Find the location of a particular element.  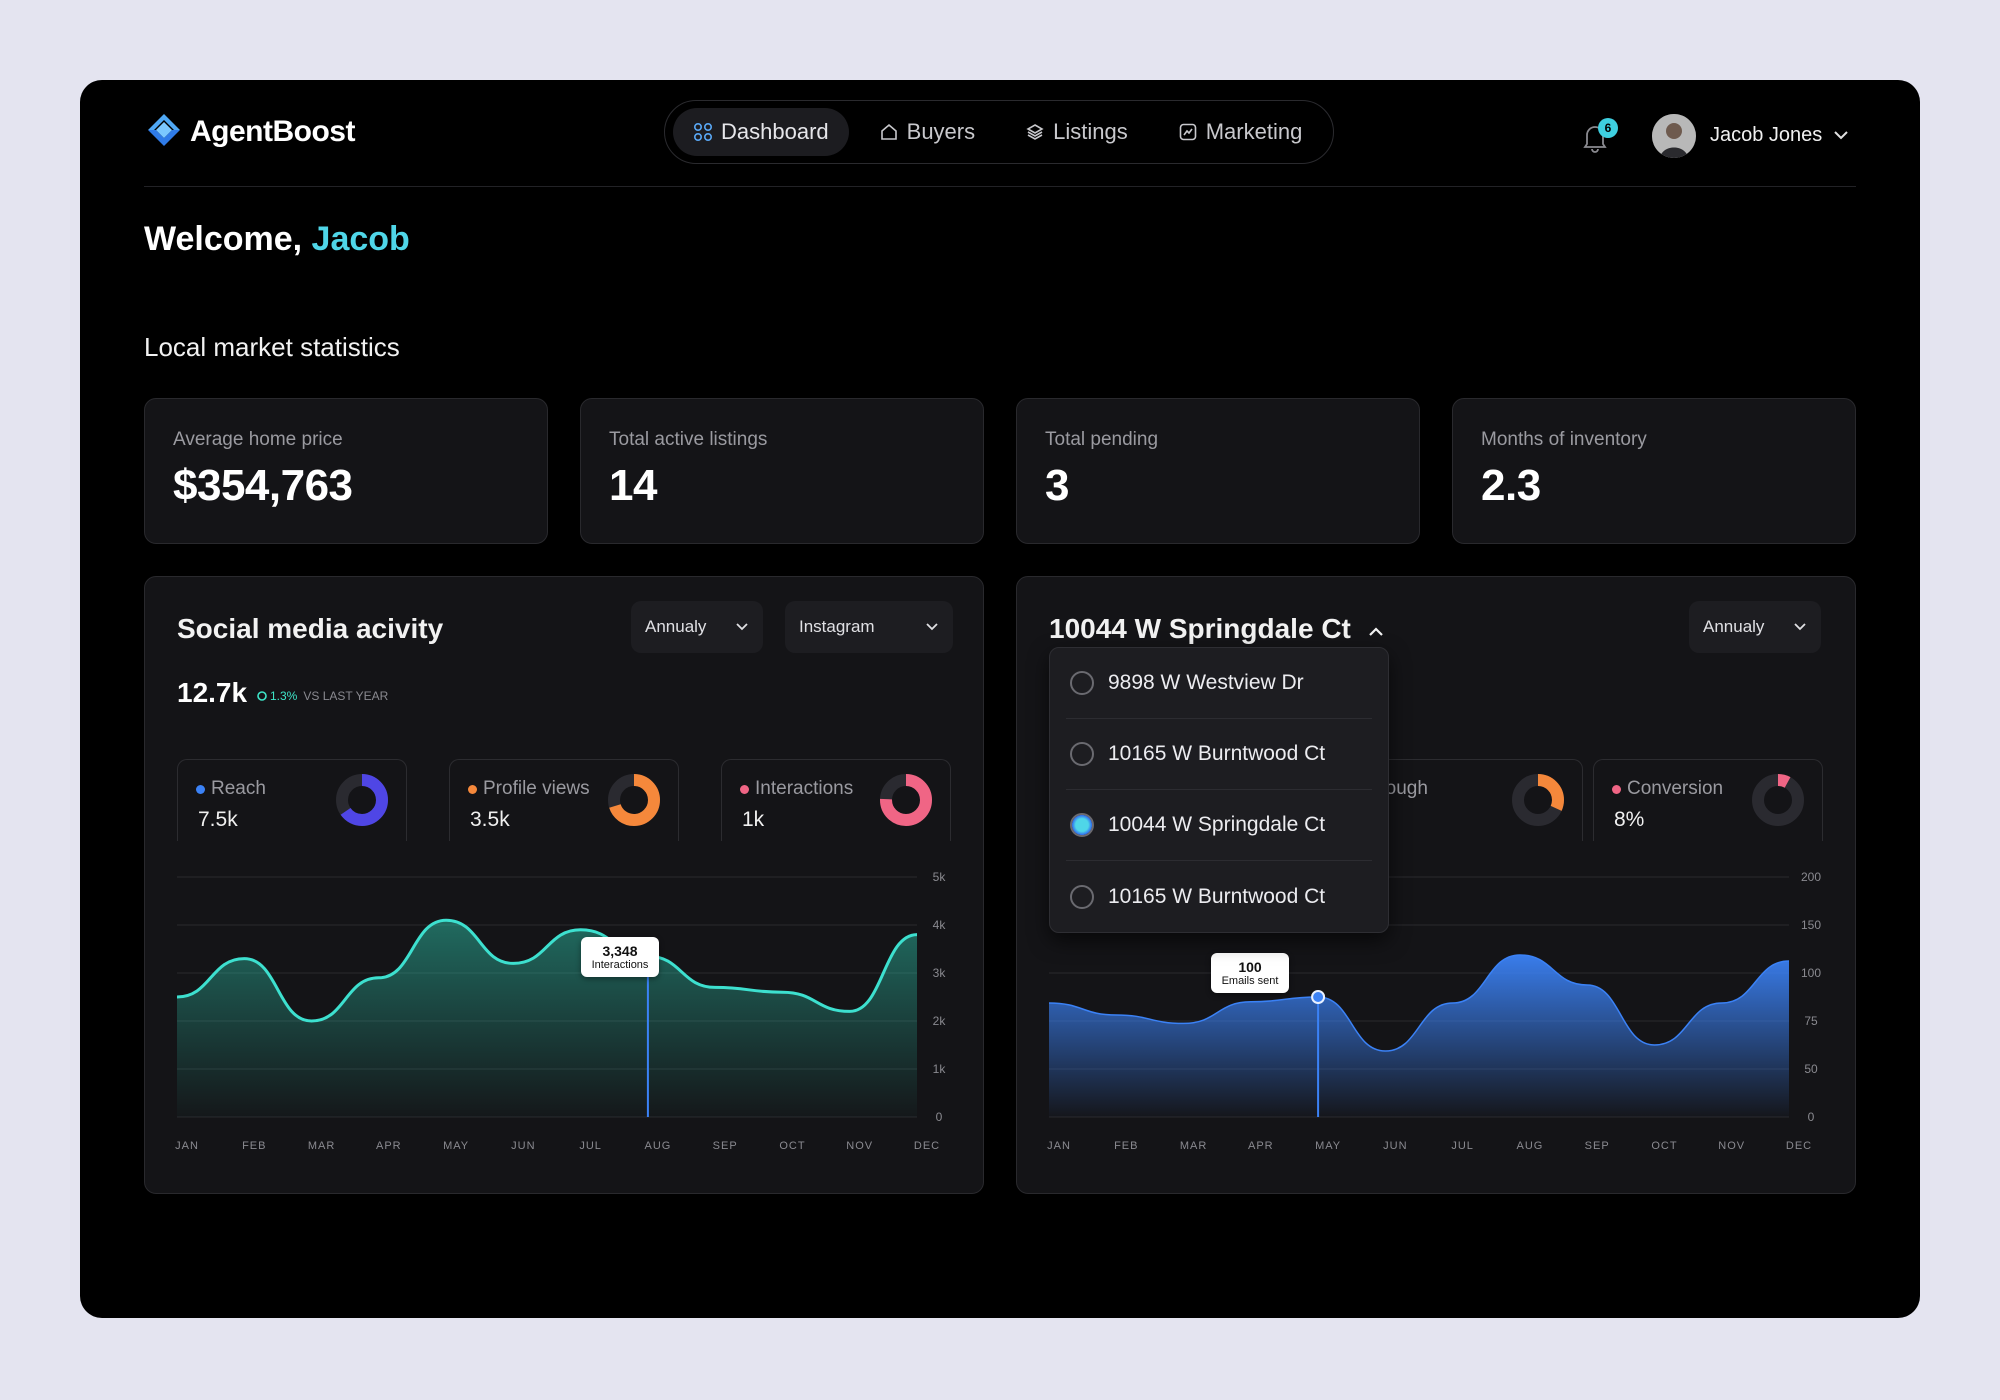

y-tick-label: 4k is located at coordinates (940, 925).